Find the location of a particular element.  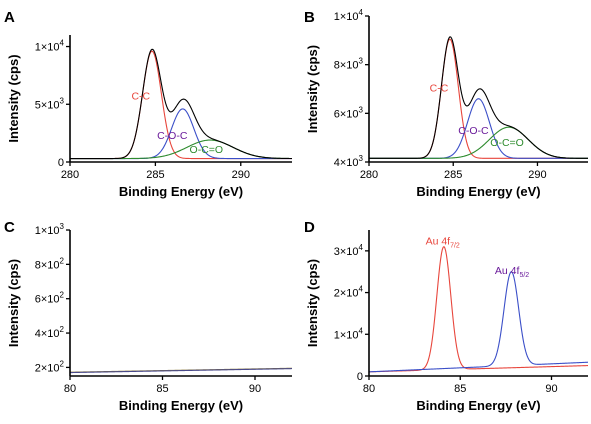

y-tick-label: 8×10³ is located at coordinates (349, 64).